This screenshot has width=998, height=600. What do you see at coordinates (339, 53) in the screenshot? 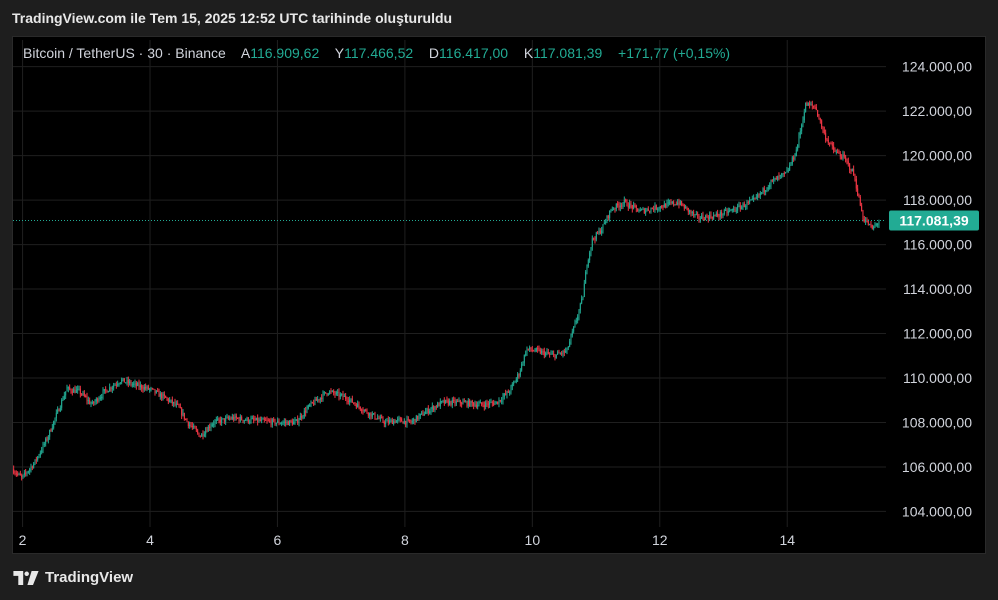
I see `high-label: Y` at bounding box center [339, 53].